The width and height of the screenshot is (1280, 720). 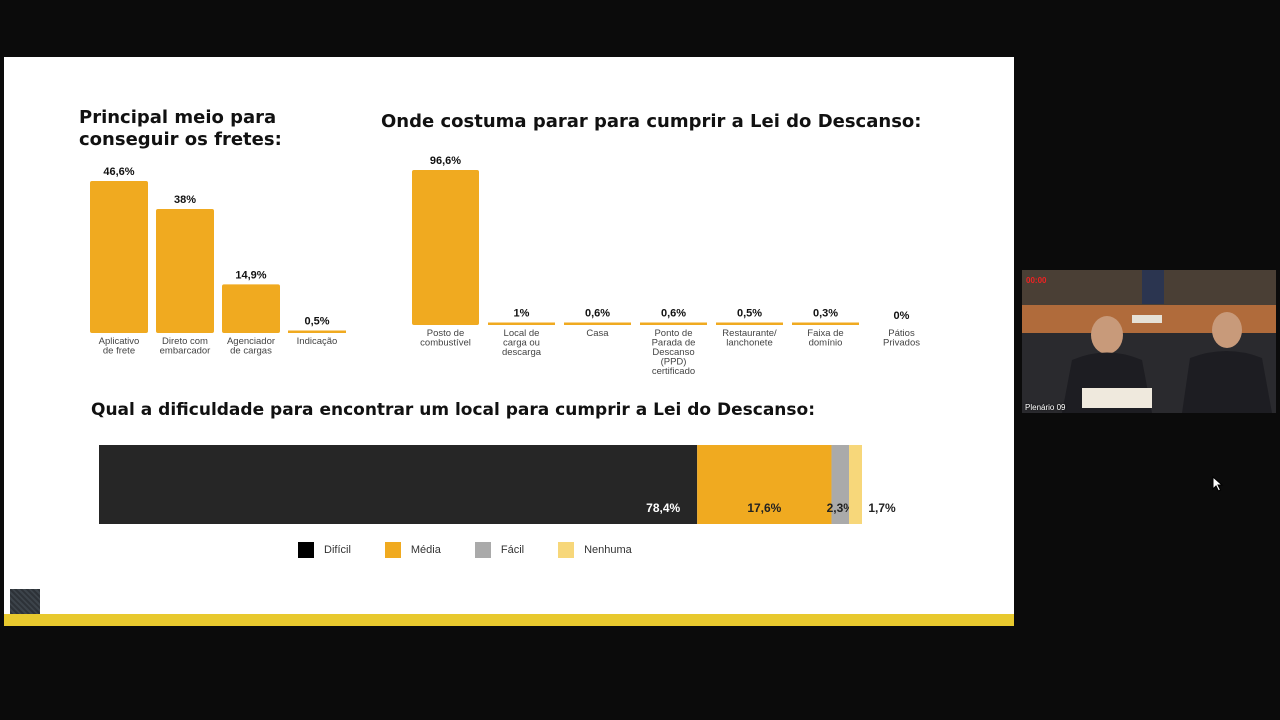 I want to click on chart1-value-label-3: 0,5%, so click(x=316, y=322).